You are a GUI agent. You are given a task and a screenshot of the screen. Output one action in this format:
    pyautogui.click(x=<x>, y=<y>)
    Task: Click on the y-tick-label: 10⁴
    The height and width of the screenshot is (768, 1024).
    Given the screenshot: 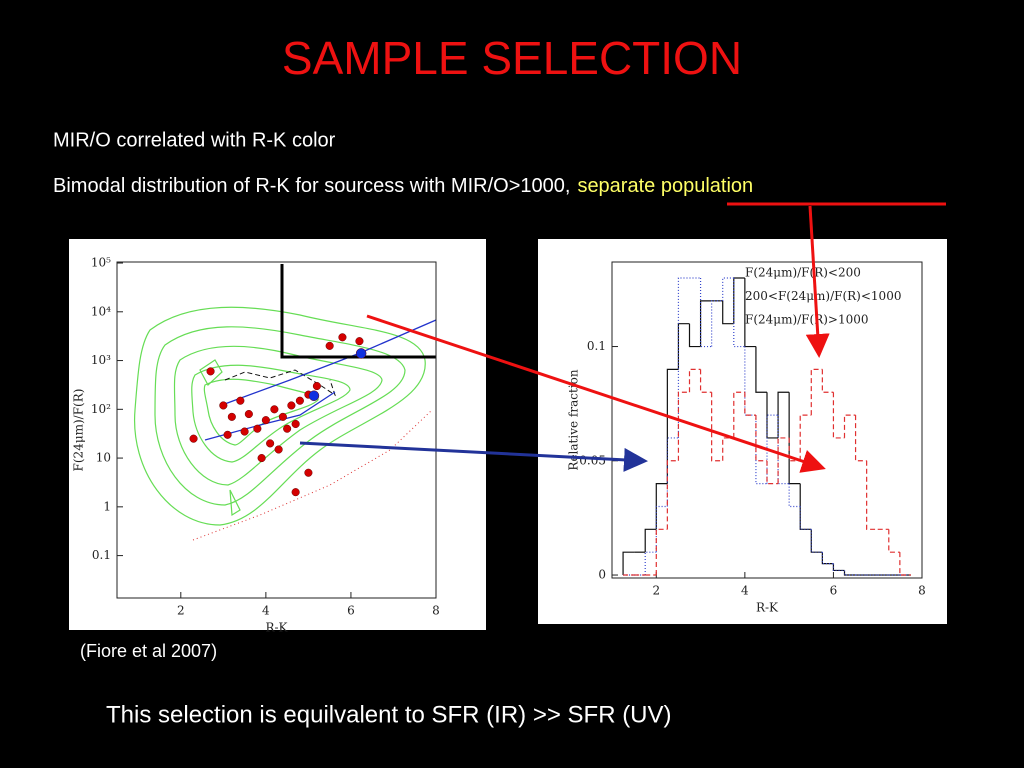 What is the action you would take?
    pyautogui.click(x=101, y=311)
    